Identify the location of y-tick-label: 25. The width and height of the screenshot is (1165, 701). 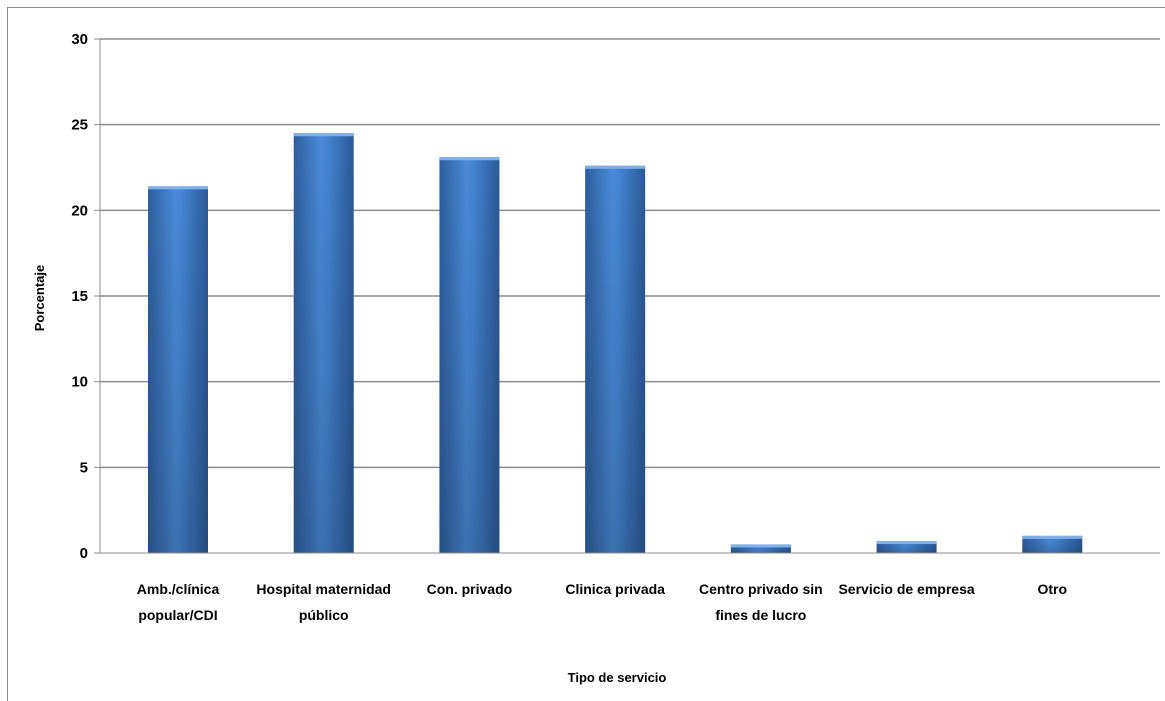
(79, 125).